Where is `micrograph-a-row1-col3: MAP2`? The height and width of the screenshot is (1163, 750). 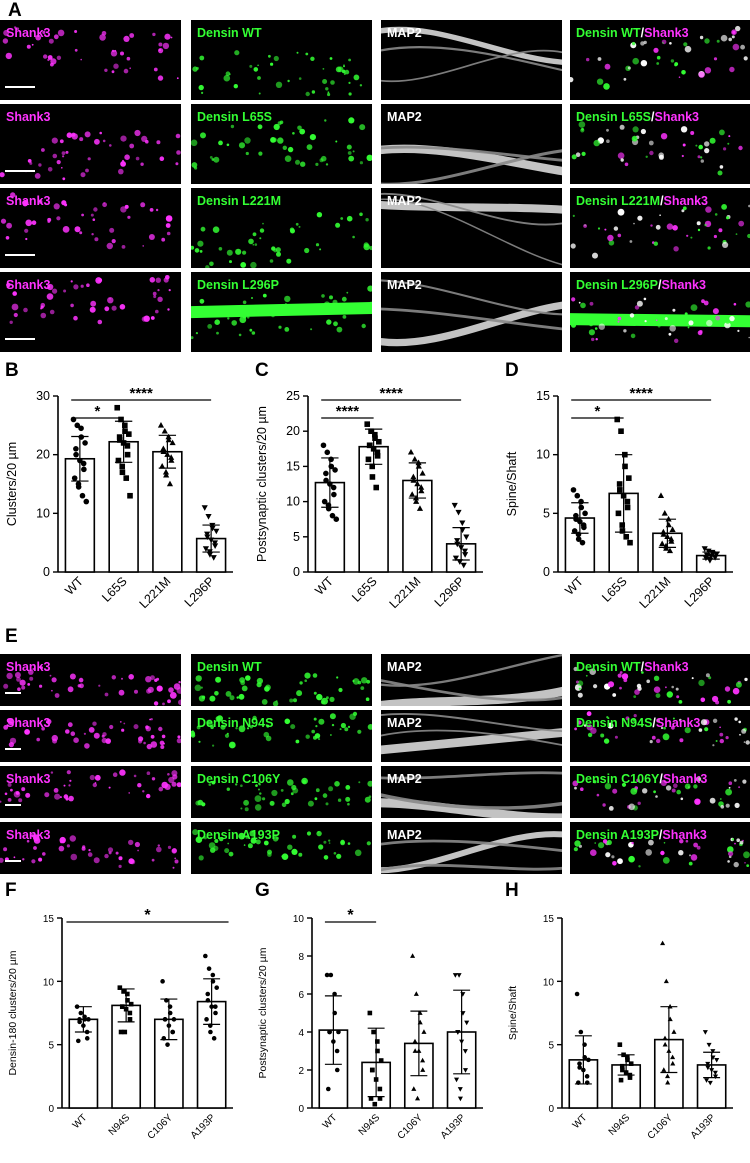 micrograph-a-row1-col3: MAP2 is located at coordinates (471, 60).